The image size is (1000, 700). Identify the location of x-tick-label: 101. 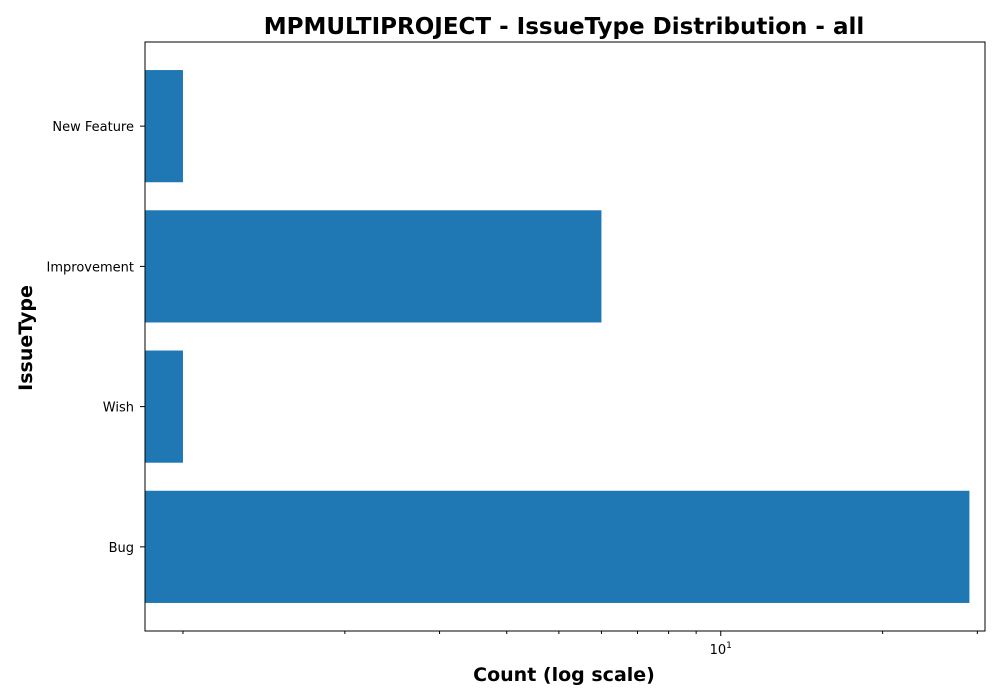
(721, 649).